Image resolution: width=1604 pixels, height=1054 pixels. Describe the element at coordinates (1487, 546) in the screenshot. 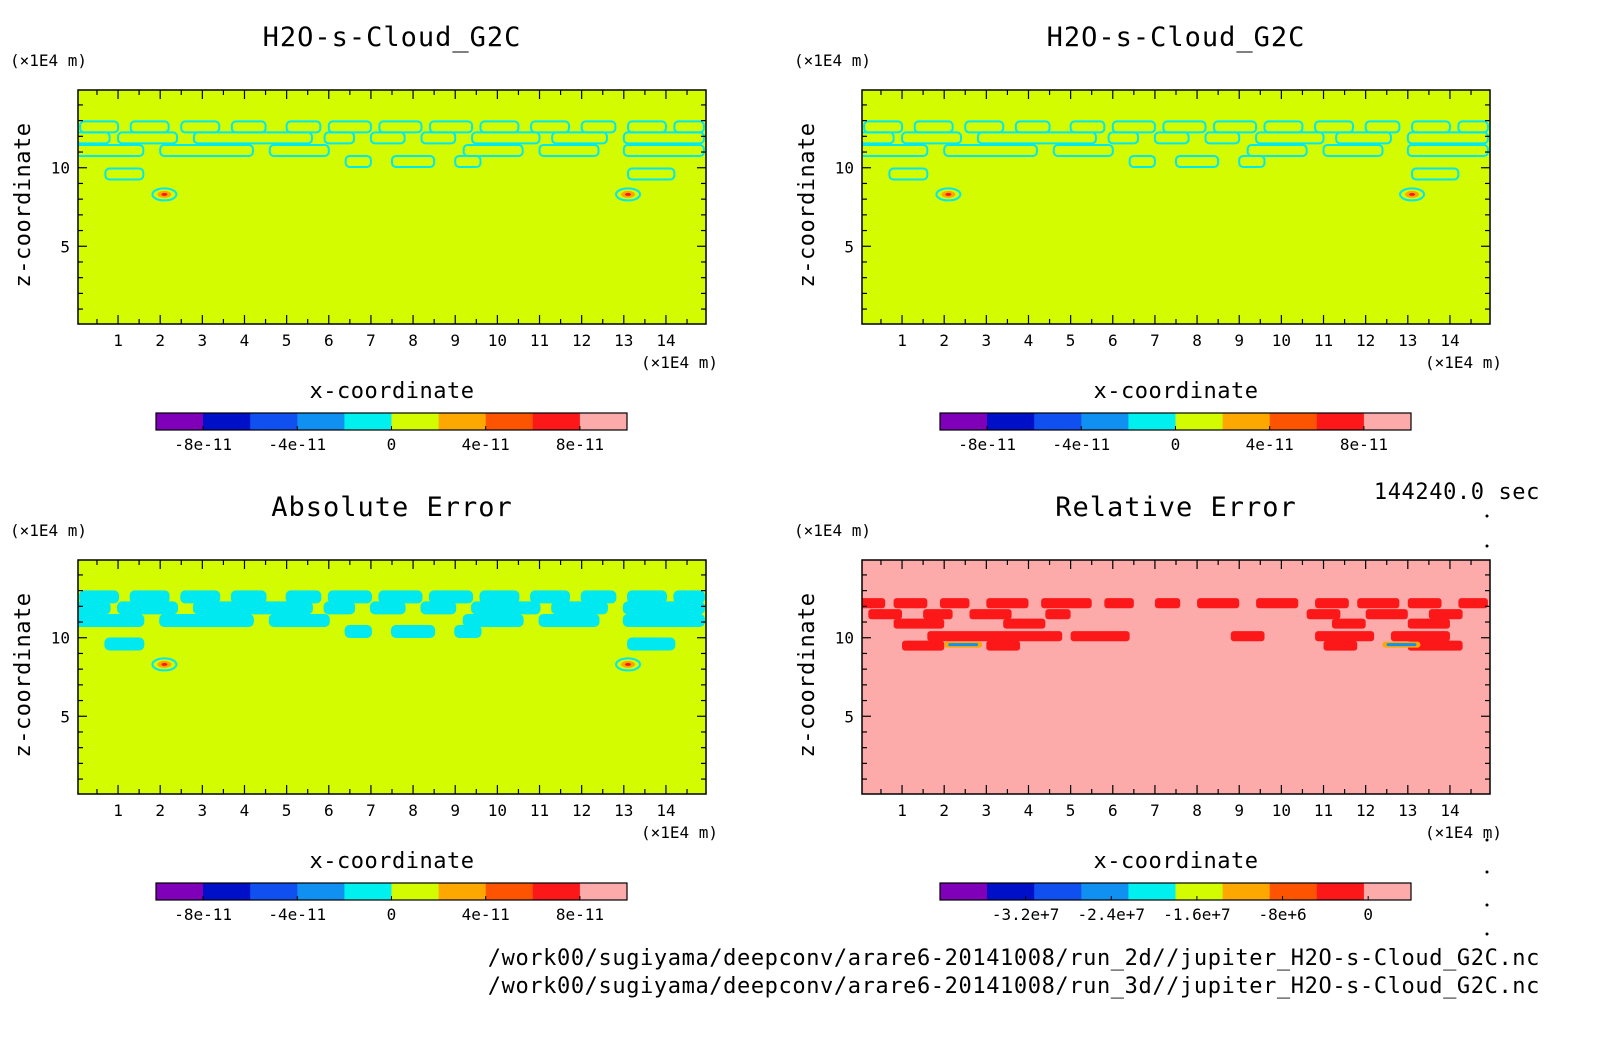

I see `margin-dot` at that location.